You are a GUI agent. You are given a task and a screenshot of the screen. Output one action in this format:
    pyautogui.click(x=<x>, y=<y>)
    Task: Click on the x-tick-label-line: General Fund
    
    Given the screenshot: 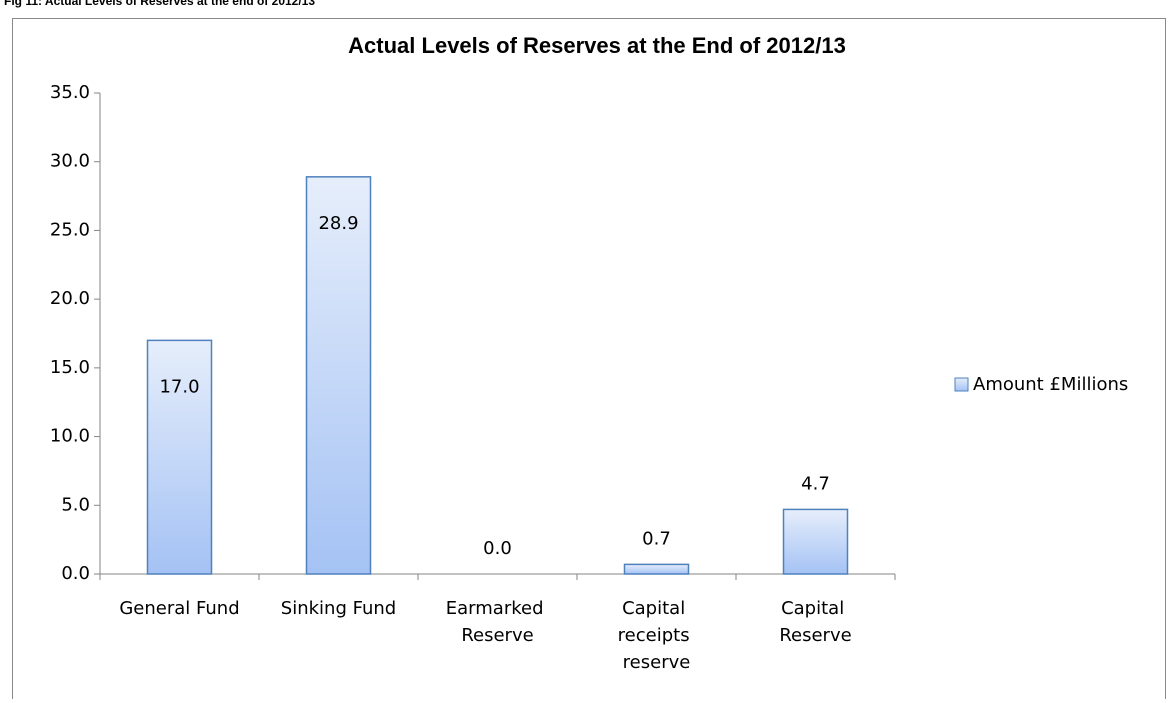 What is the action you would take?
    pyautogui.click(x=179, y=608)
    